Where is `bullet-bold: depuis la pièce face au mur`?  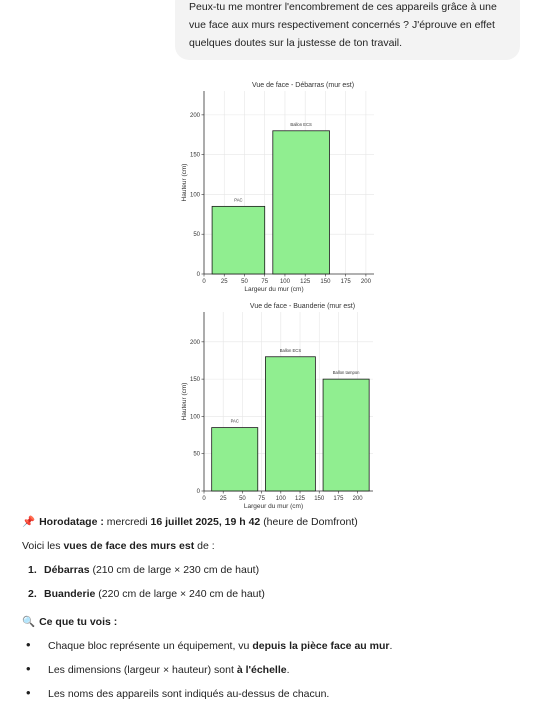
bullet-bold: depuis la pièce face au mur is located at coordinates (321, 646).